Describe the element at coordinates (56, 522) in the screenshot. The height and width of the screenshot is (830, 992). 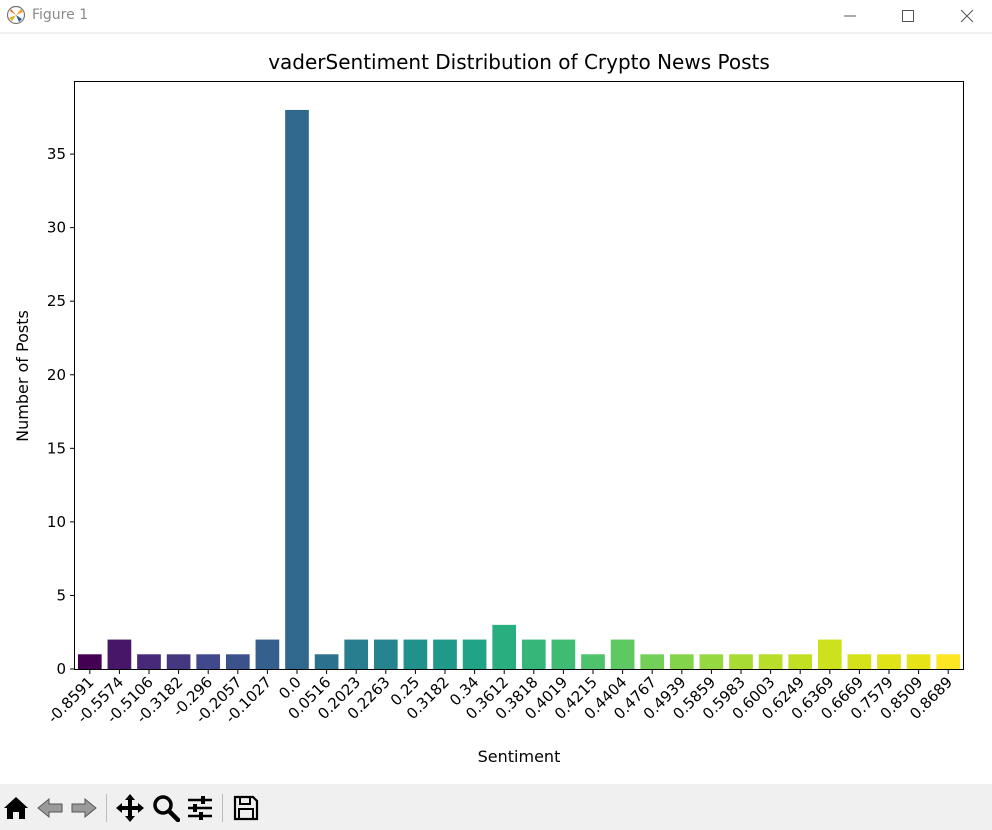
I see `y-tick-label: 10` at that location.